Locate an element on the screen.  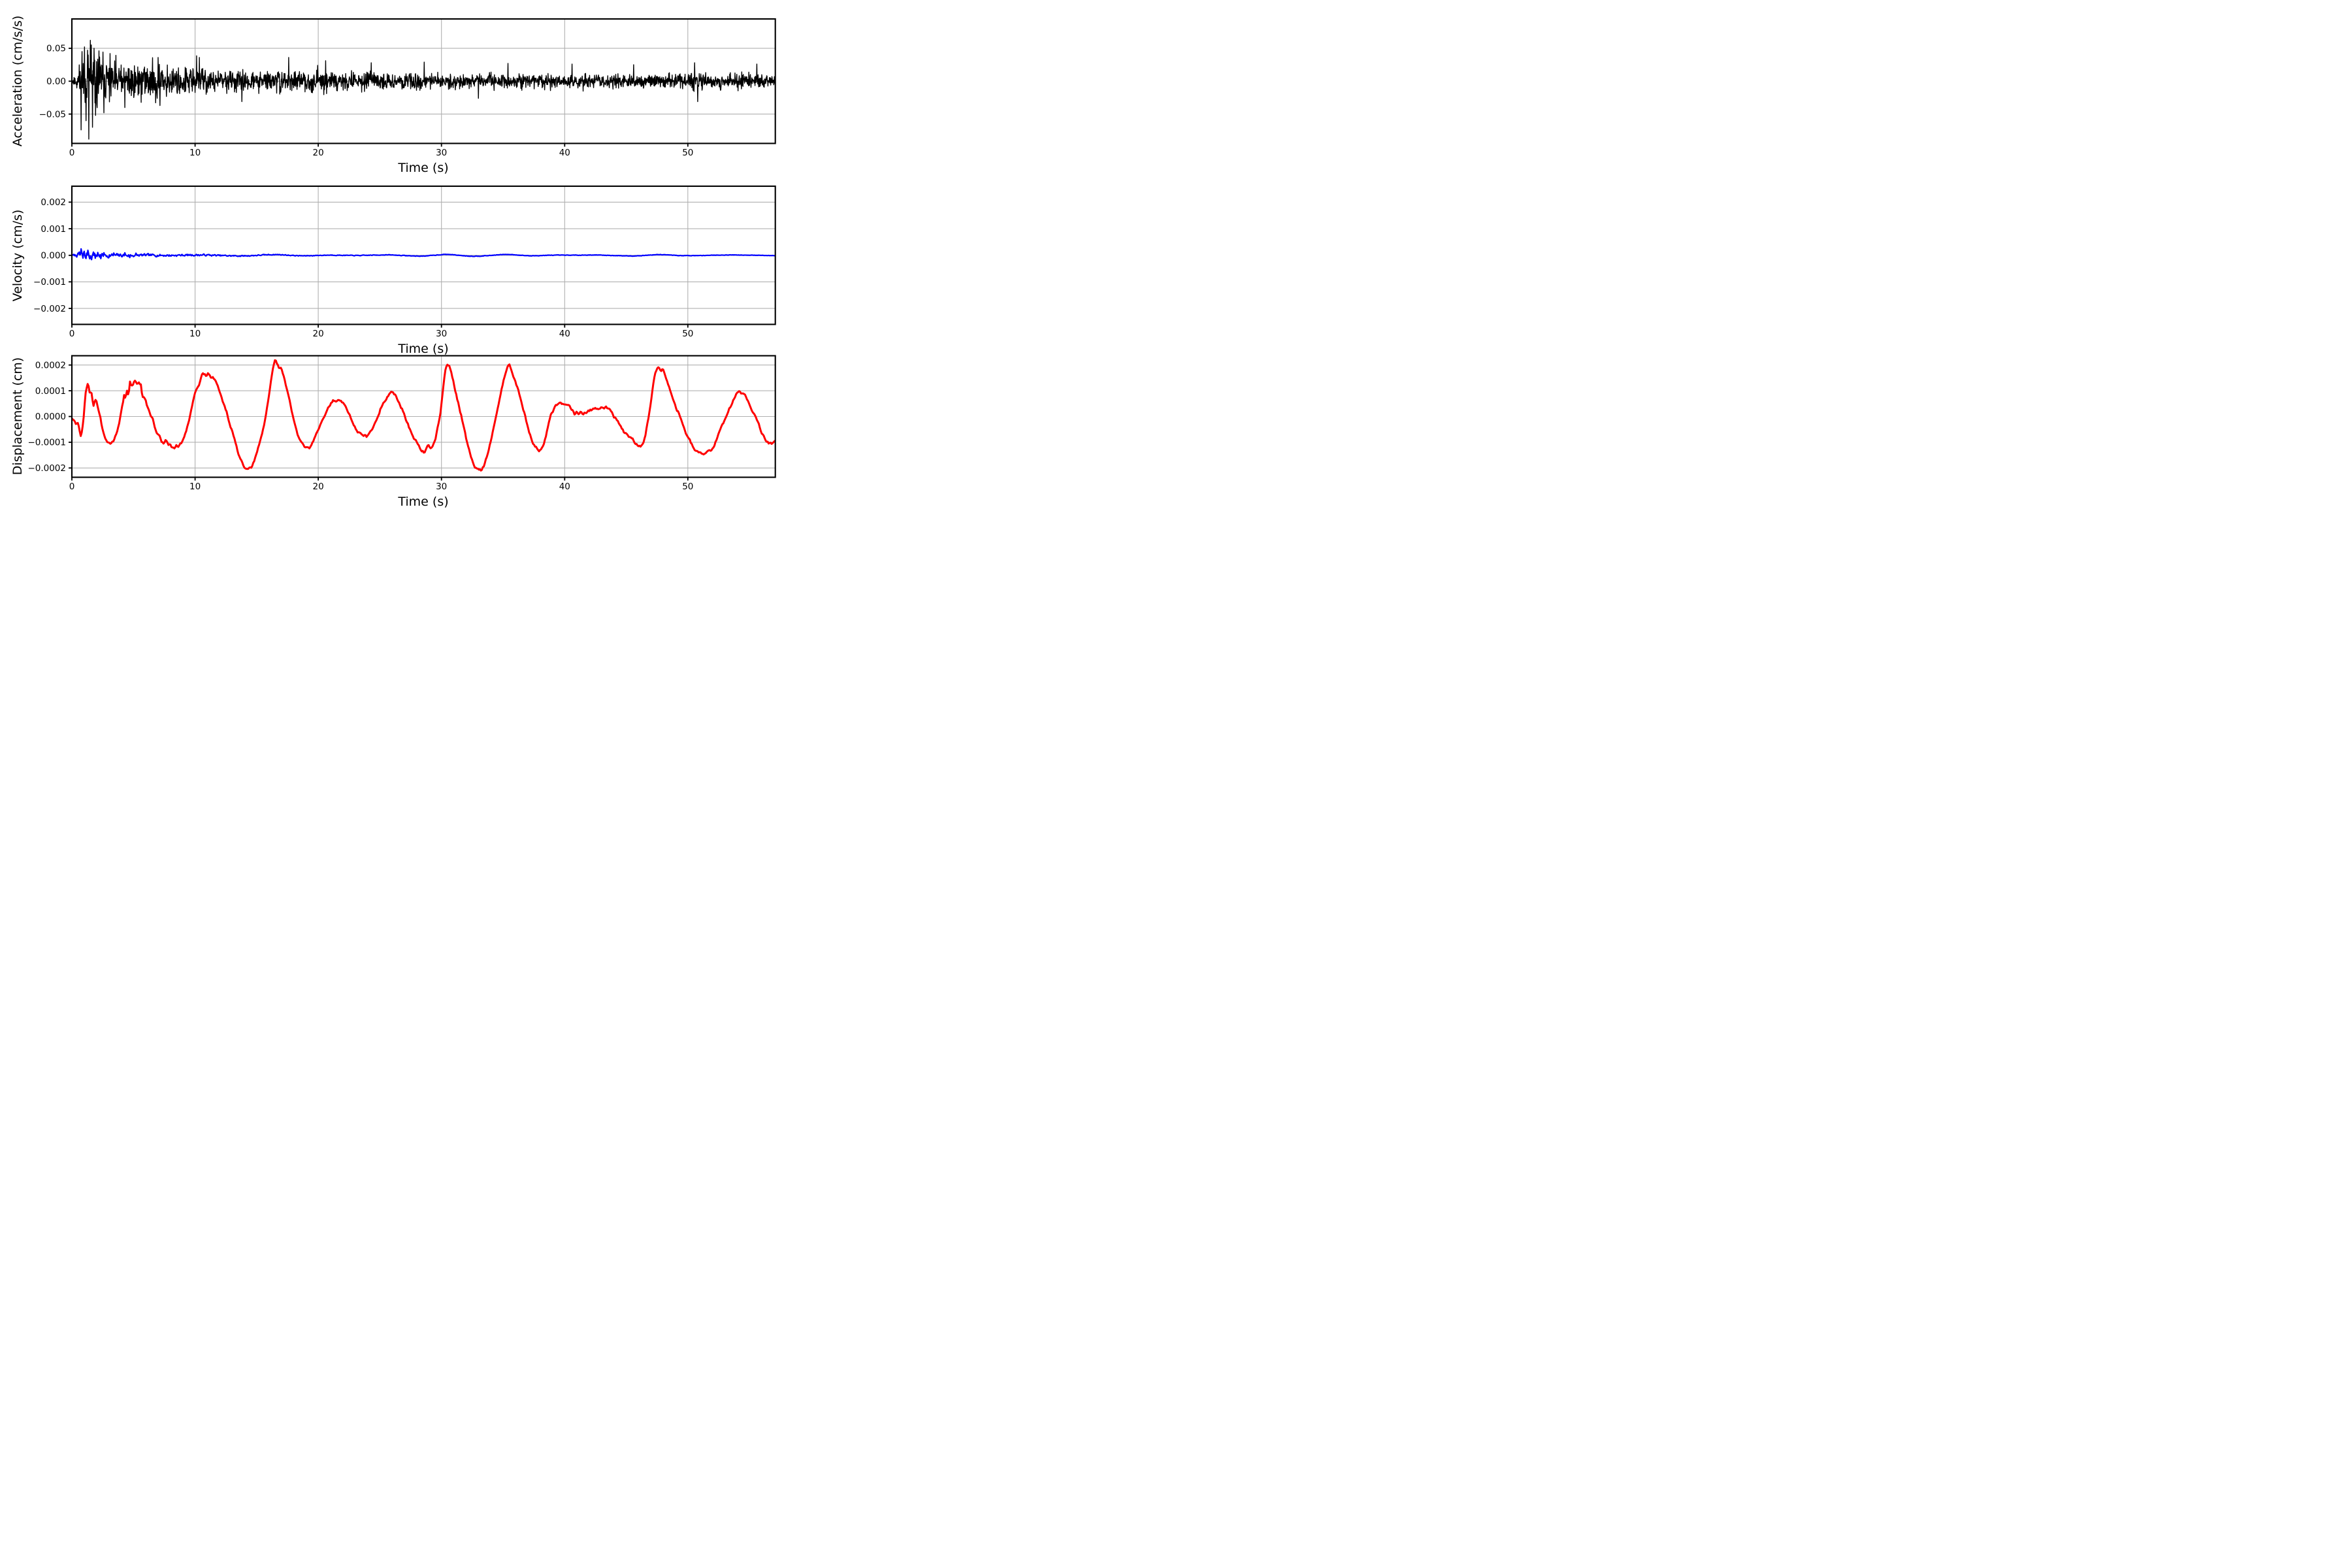
acceleration-trace is located at coordinates (424, 90).